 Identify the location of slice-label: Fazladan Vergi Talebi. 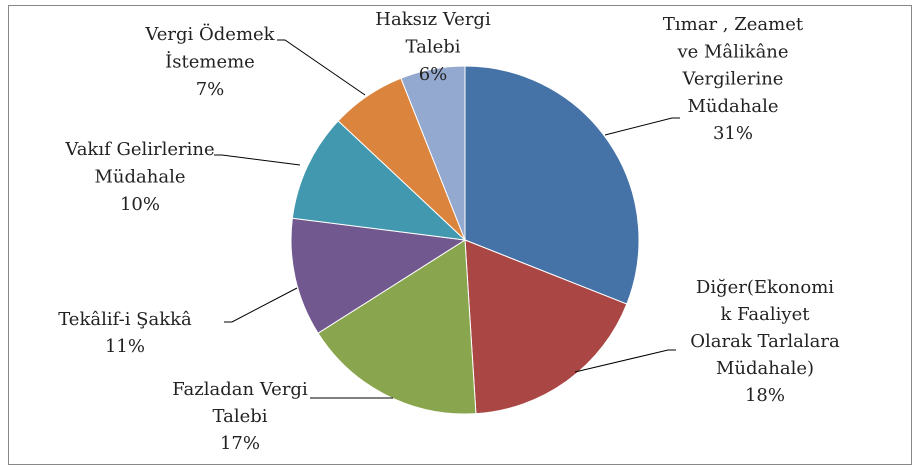
(240, 403).